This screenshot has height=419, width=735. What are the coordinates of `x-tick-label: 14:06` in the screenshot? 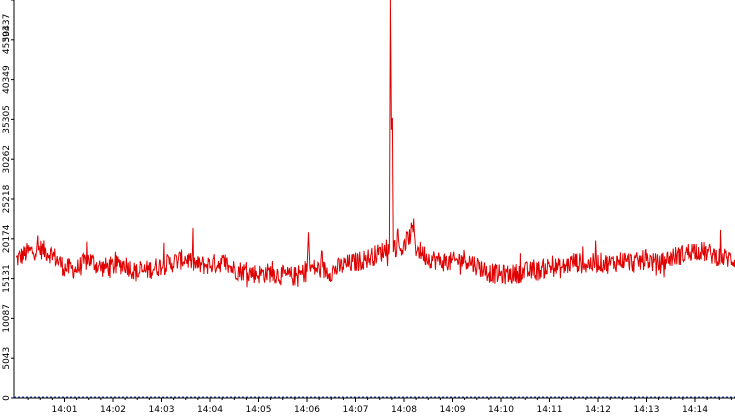 It's located at (307, 410).